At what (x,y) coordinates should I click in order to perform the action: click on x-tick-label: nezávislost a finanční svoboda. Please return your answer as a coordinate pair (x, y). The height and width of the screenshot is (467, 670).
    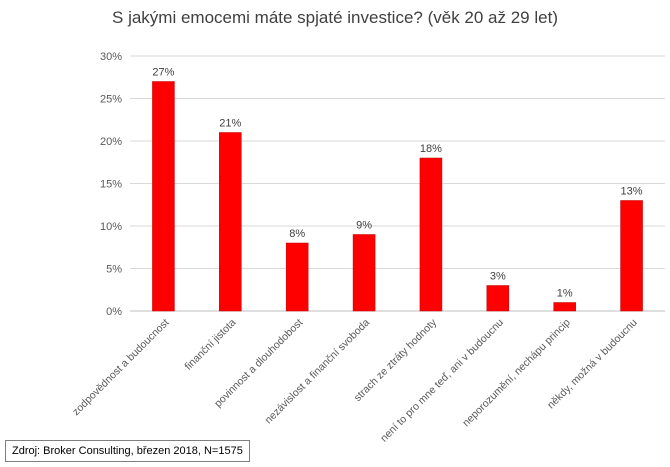
    Looking at the image, I should click on (318, 372).